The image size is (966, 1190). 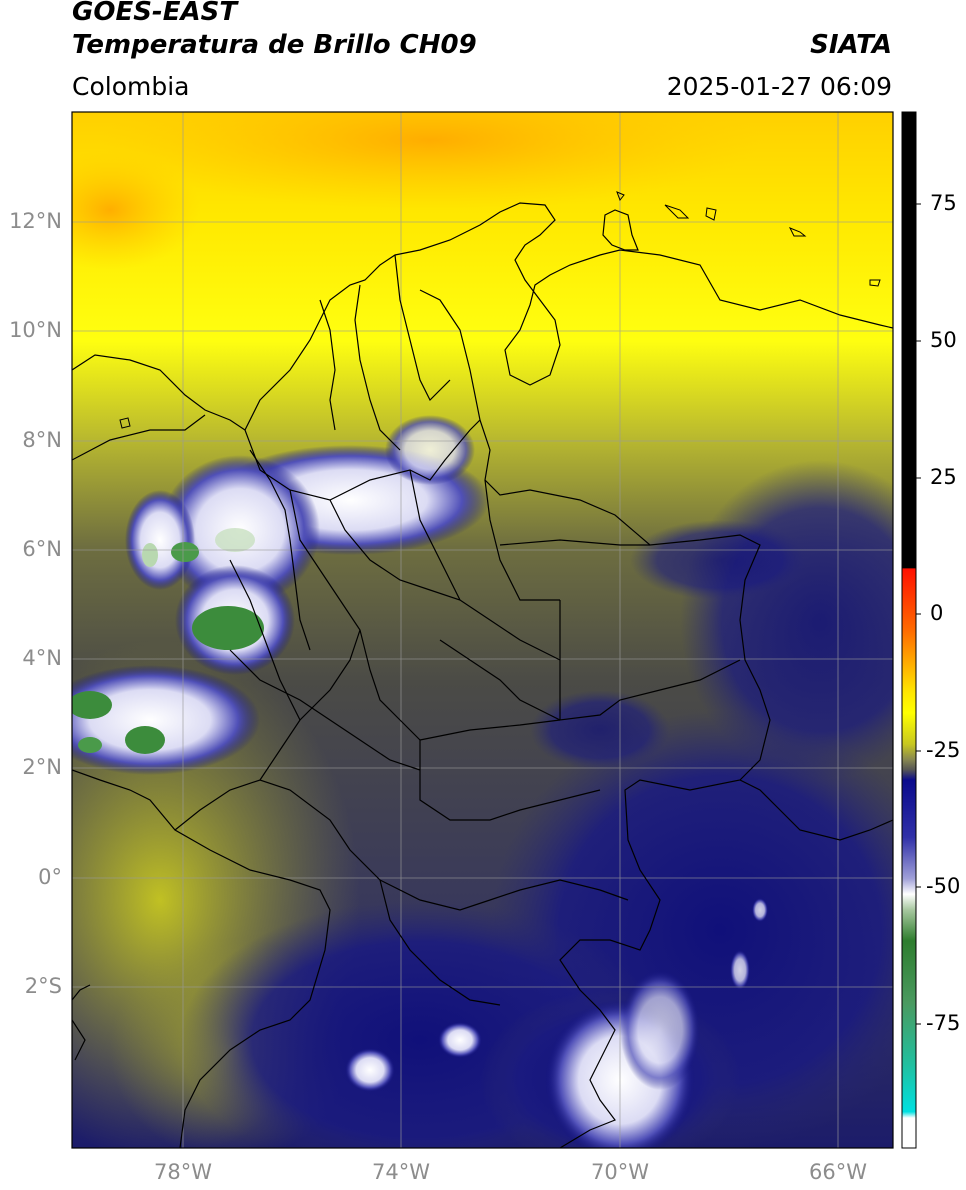 What do you see at coordinates (50, 877) in the screenshot?
I see `lat-label-0: 0°` at bounding box center [50, 877].